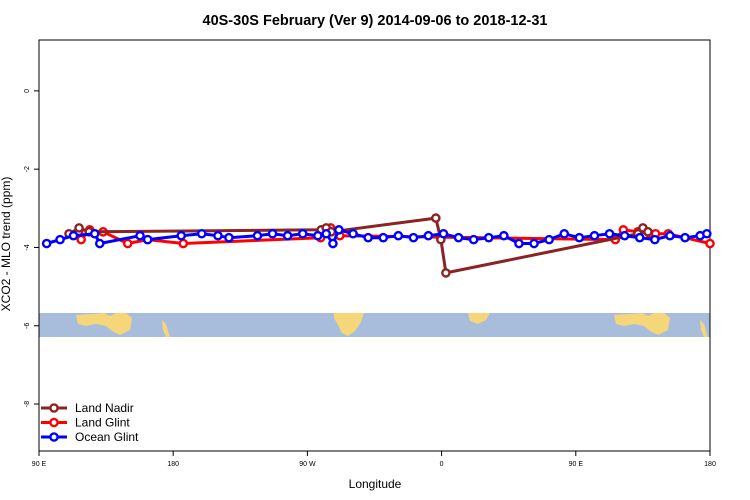 The image size is (750, 500). Describe the element at coordinates (374, 459) in the screenshot. I see `x-axis: 90 E 180 90 W 0 90 E 180` at that location.